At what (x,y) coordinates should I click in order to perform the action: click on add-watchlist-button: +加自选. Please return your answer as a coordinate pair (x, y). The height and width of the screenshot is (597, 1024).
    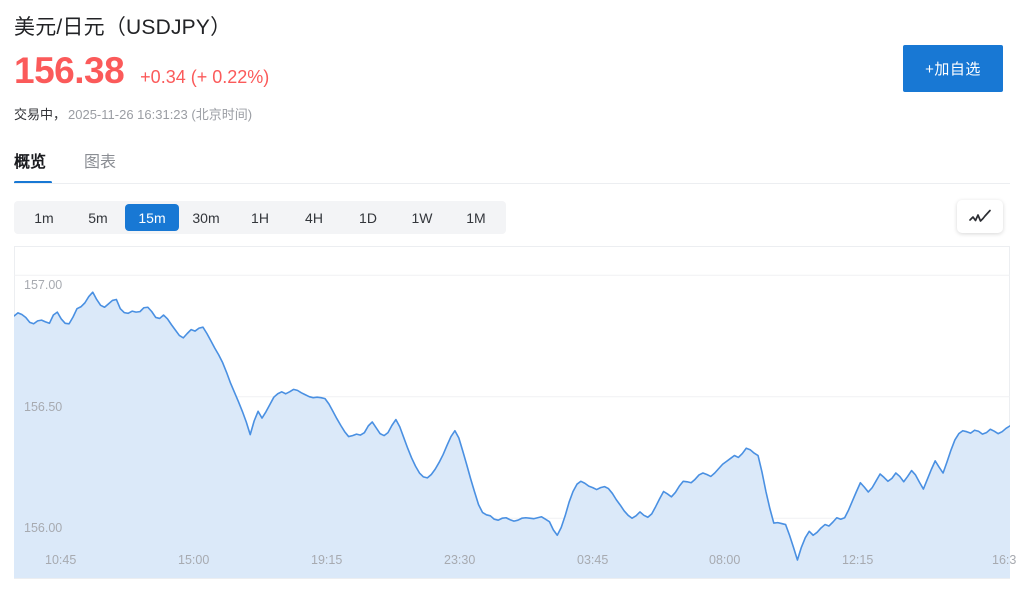
    Looking at the image, I should click on (953, 68).